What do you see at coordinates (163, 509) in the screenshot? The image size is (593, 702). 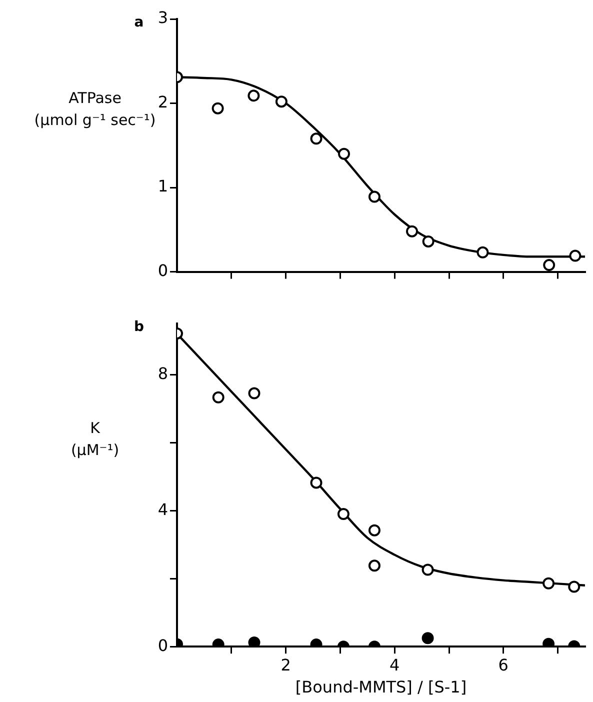 I see `y-tick-label: 4` at bounding box center [163, 509].